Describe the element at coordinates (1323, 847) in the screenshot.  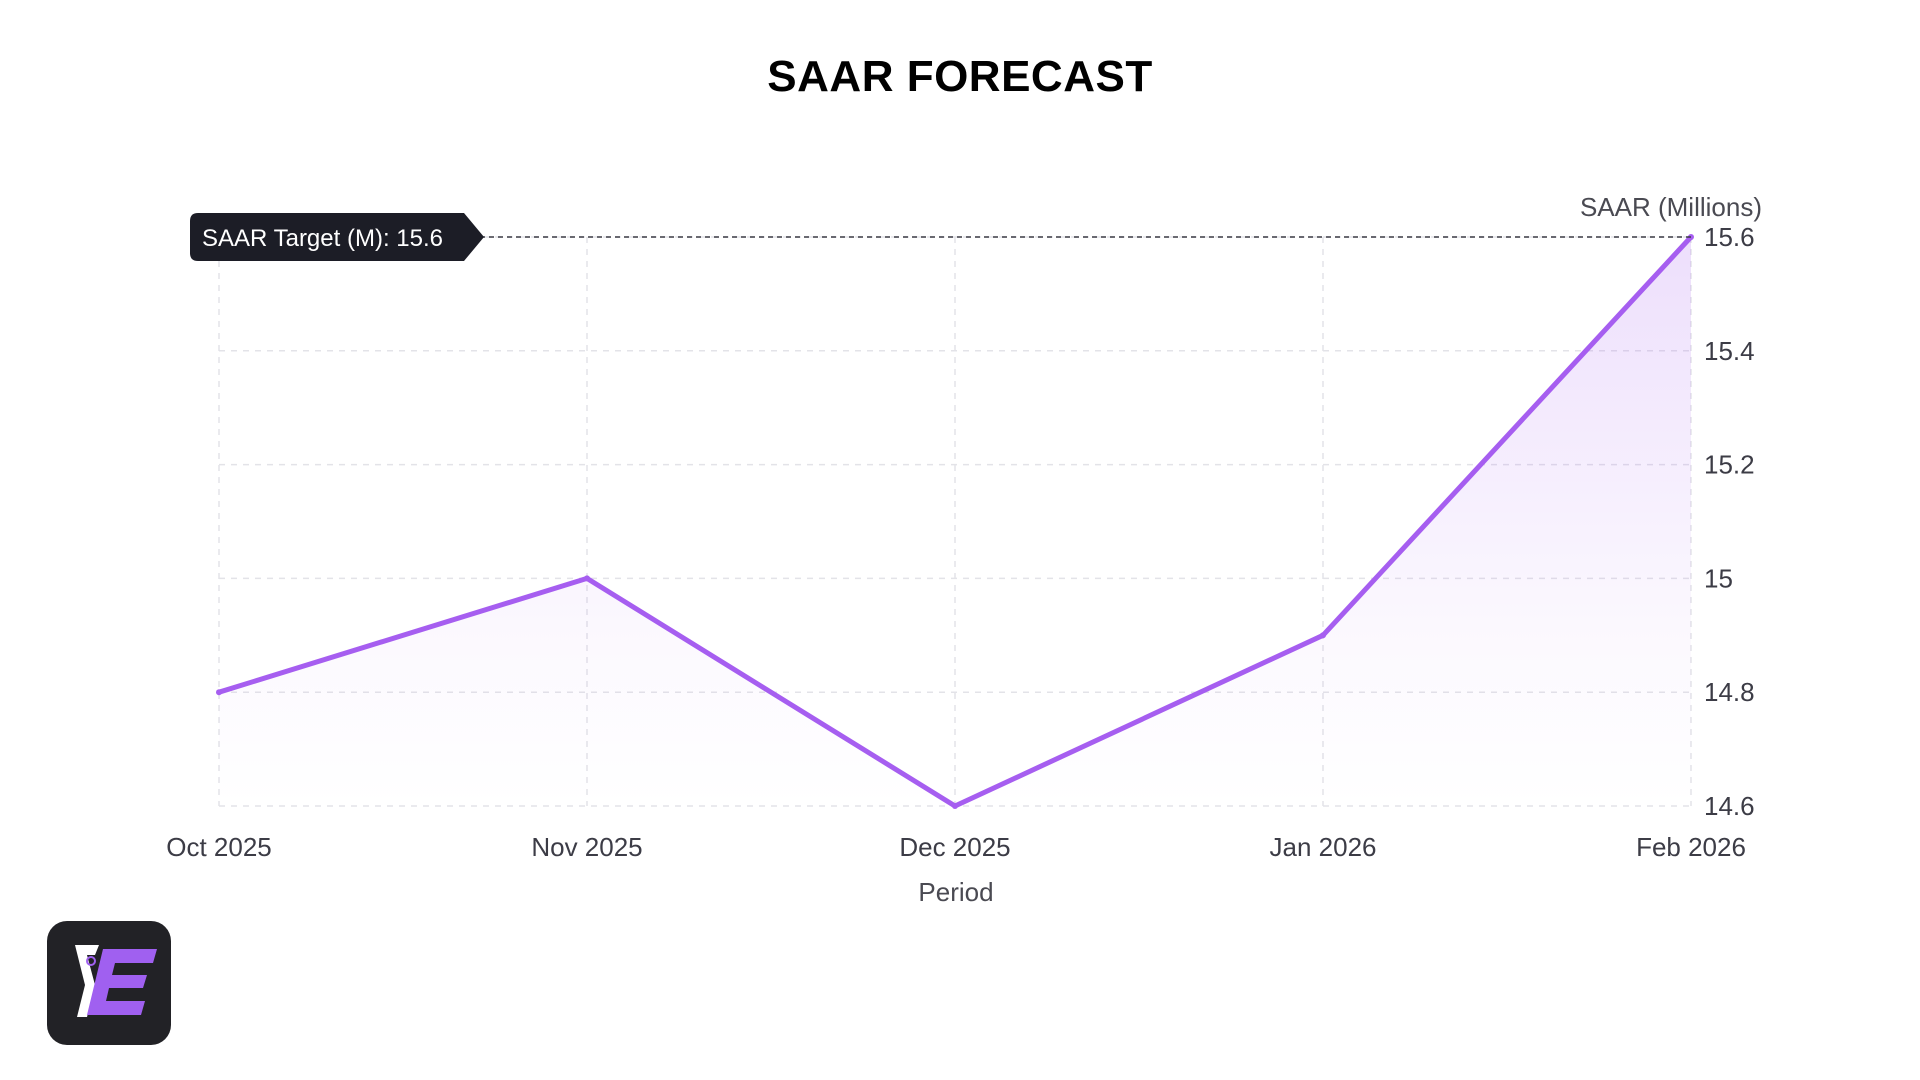
I see `x-tick-label-3: Jan 2026` at that location.